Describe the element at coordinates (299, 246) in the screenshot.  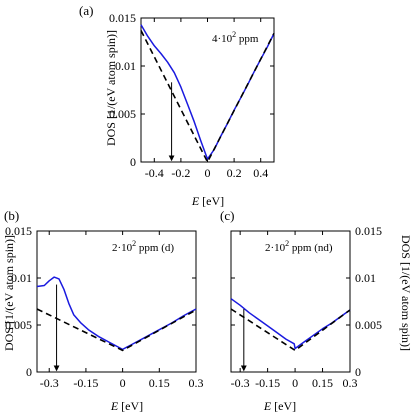
I see `panel-annotation: 2·102 ppm (nd)` at that location.